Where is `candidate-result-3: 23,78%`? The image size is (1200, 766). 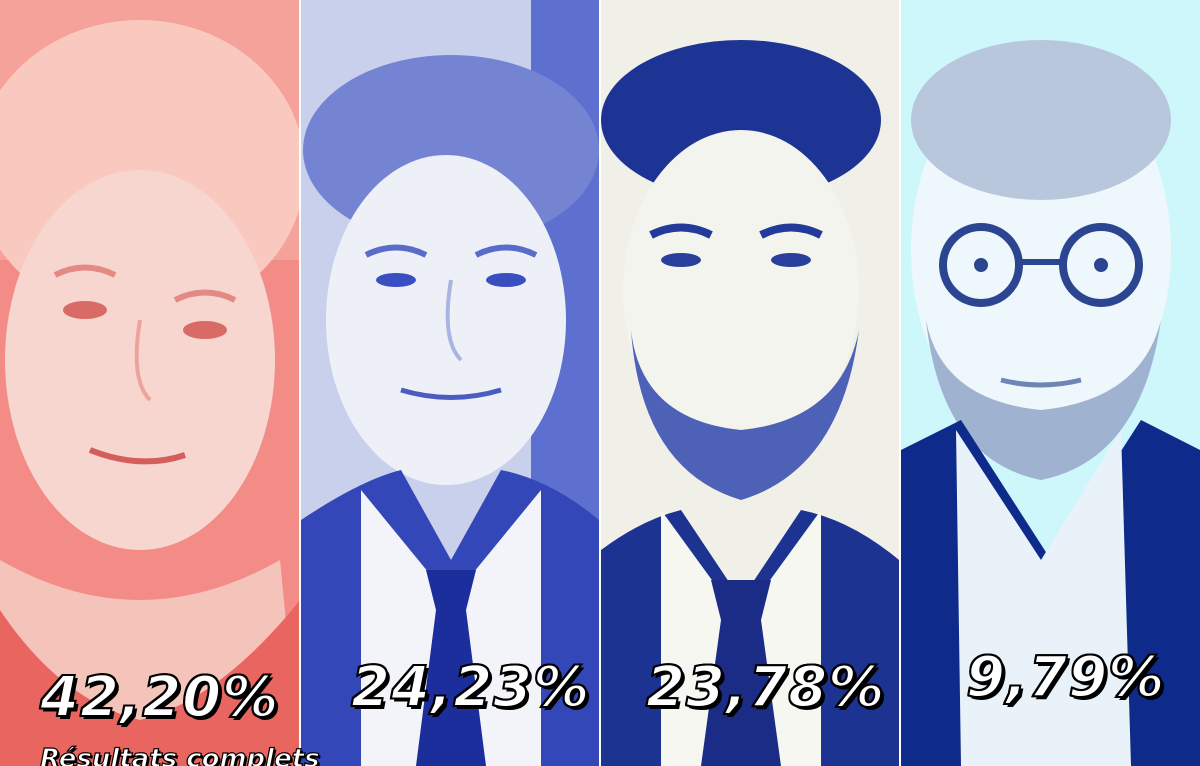 candidate-result-3: 23,78% is located at coordinates (765, 687).